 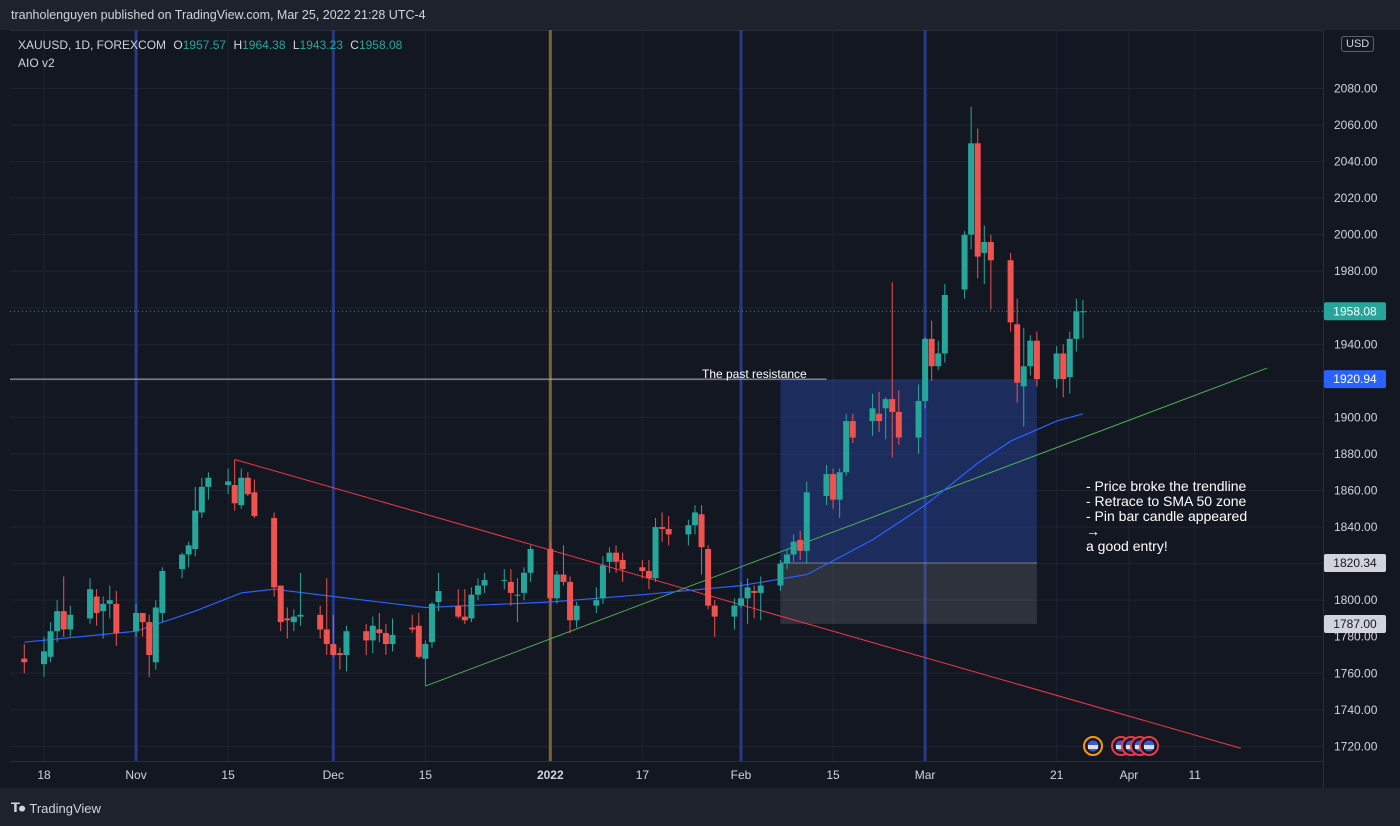 I want to click on time-axis, so click(x=666, y=775).